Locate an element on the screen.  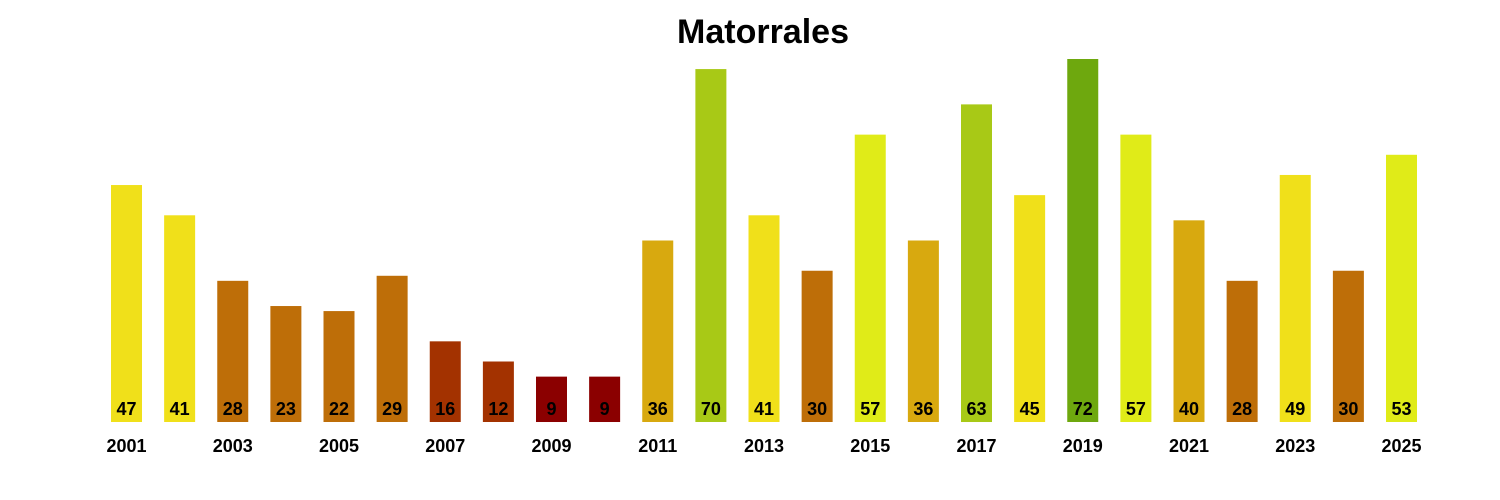
bar-2023 is located at coordinates (1295, 298).